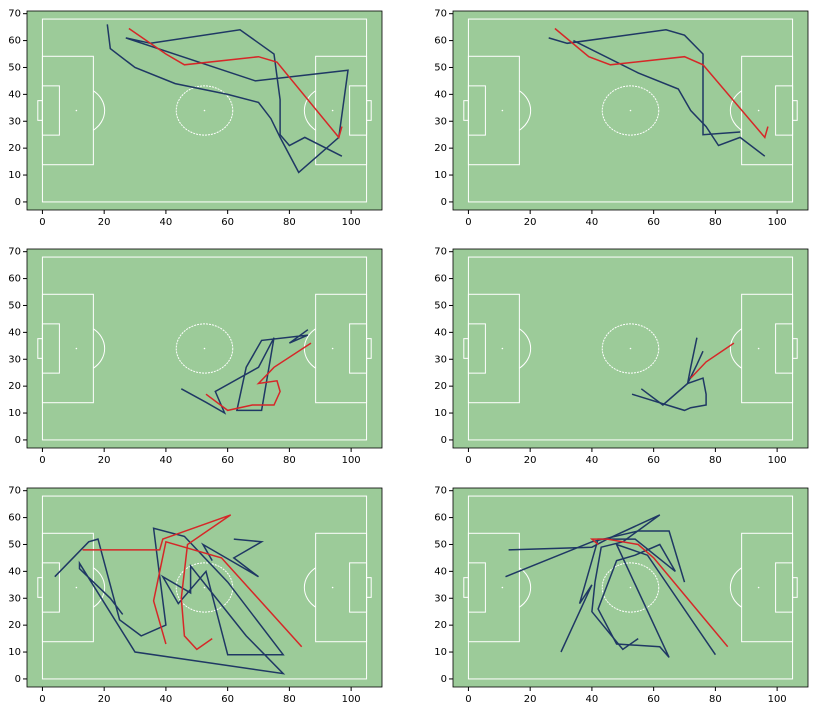 Image resolution: width=818 pixels, height=716 pixels. I want to click on y-tick-label: 0, so click(444, 202).